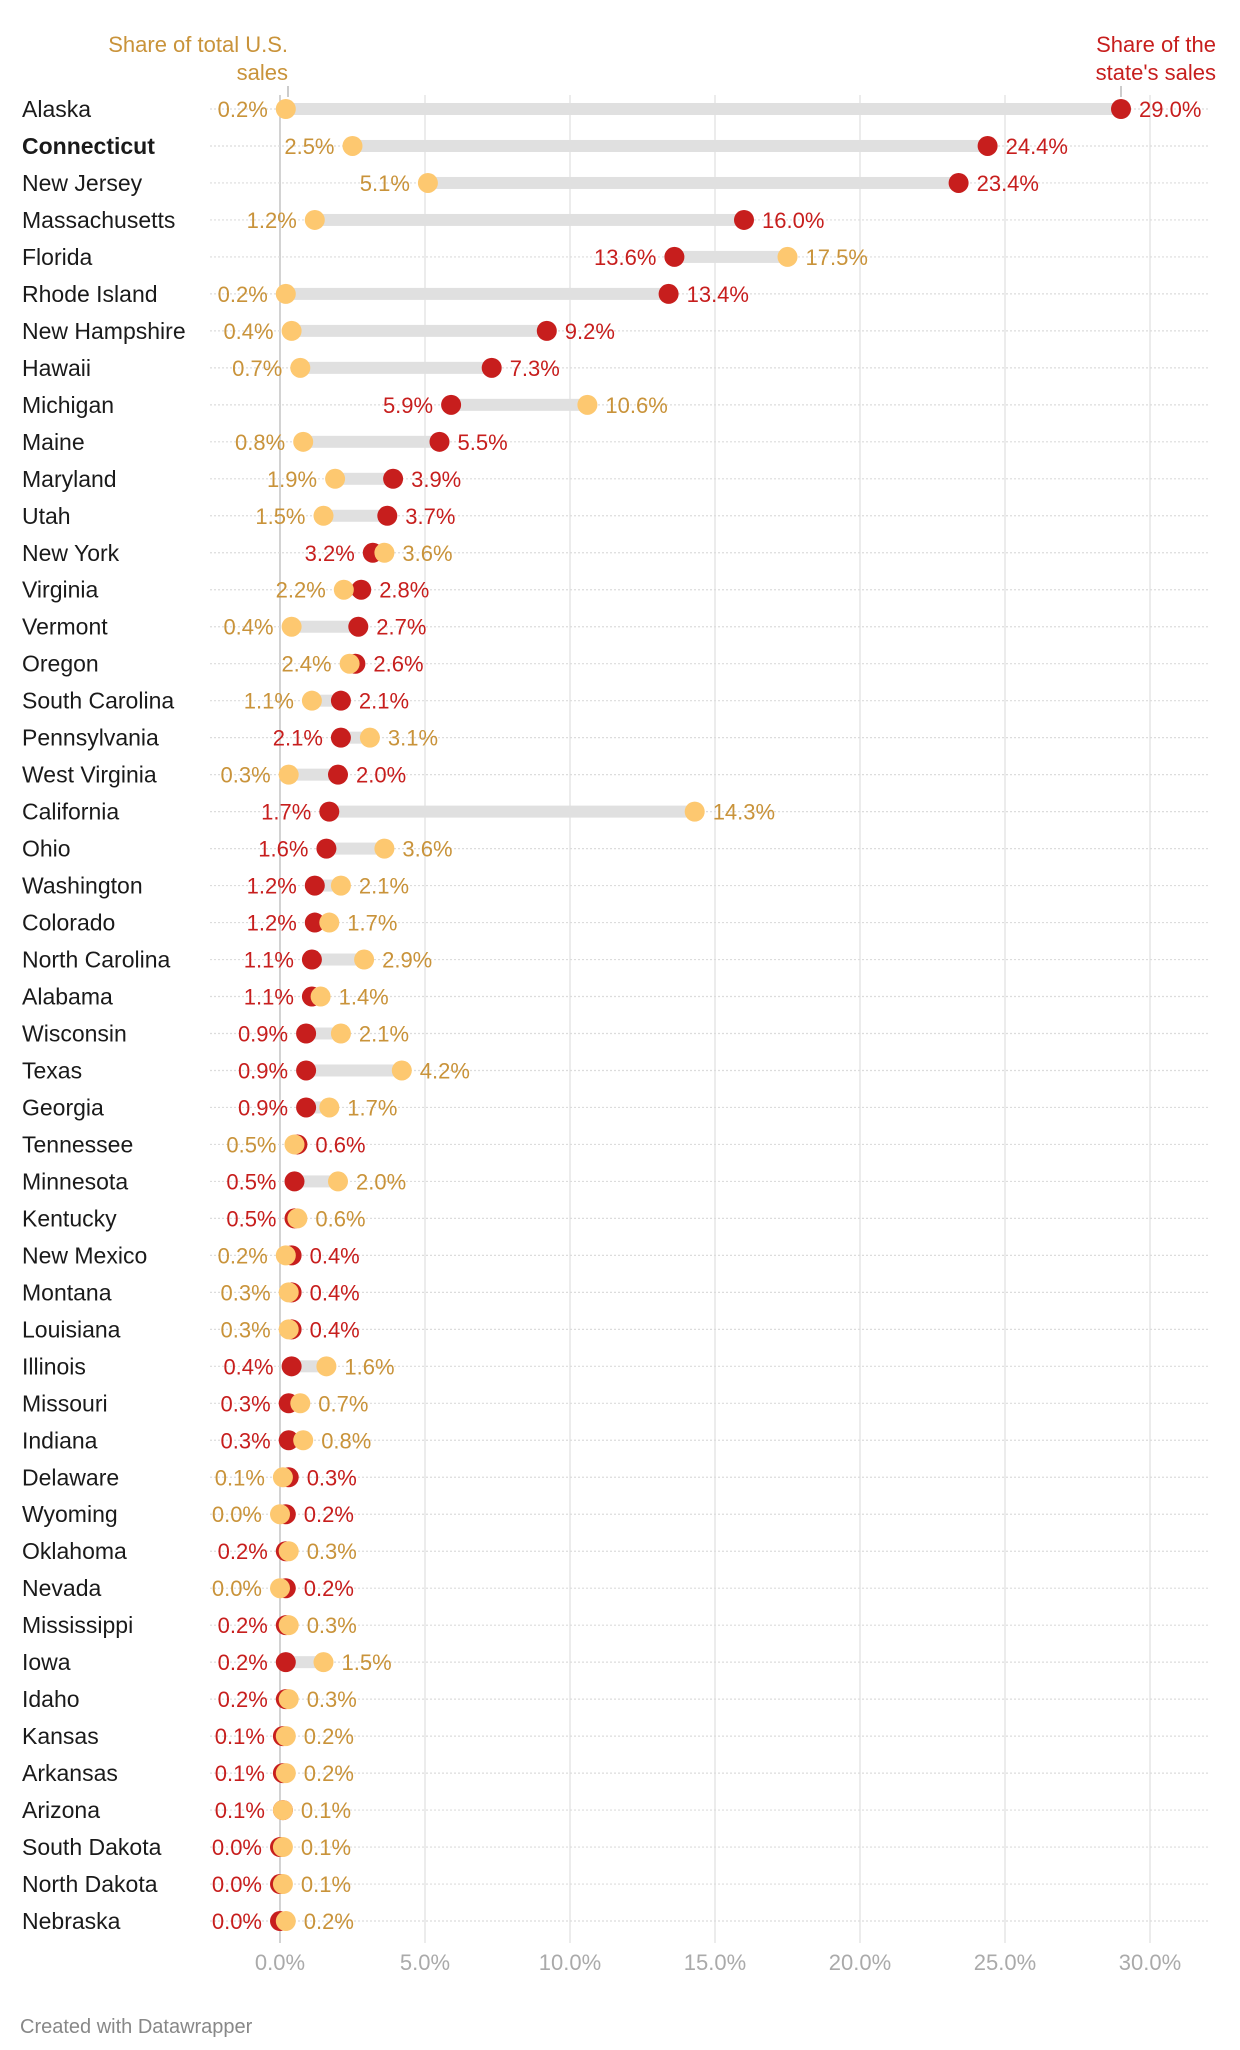 This screenshot has width=1240, height=2050. I want to click on state-label: North Dakota, so click(90, 1884).